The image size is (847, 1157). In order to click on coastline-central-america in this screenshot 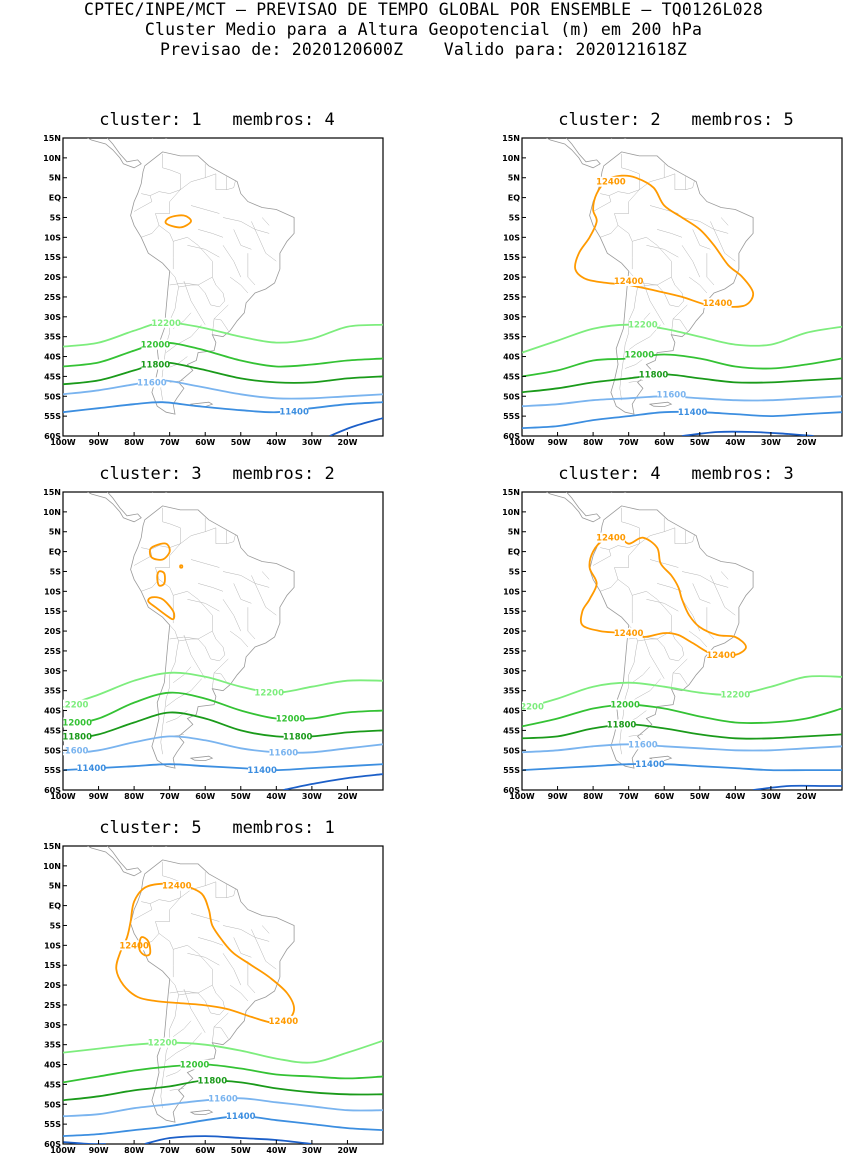, I will do `click(114, 153)`.